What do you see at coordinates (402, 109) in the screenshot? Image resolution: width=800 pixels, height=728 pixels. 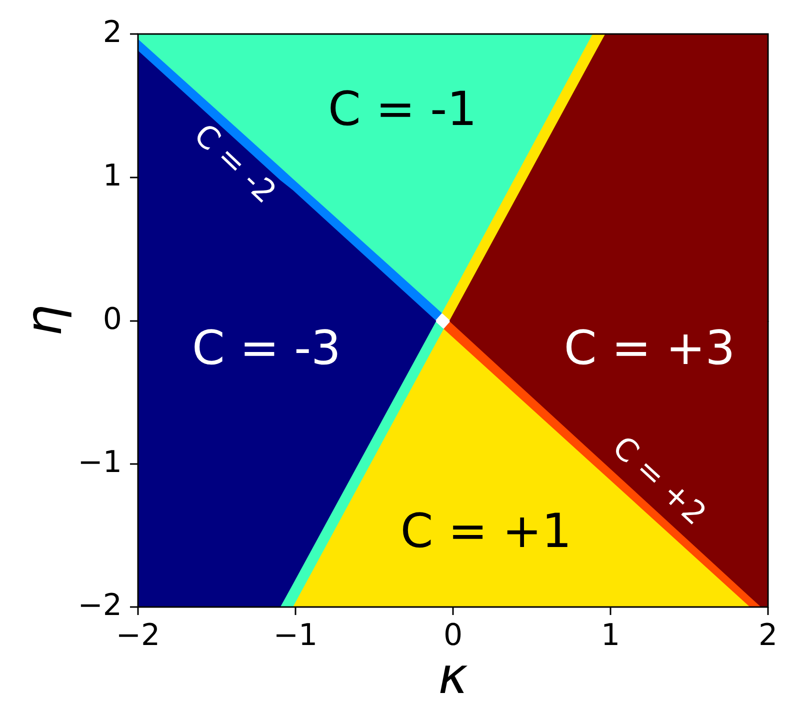 I see `series-label: C = -1` at bounding box center [402, 109].